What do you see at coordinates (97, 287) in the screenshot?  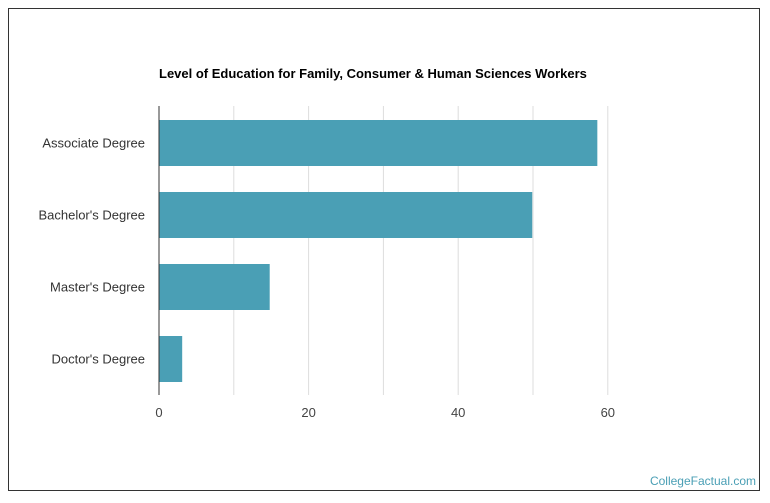 I see `category-label: Master's Degree` at bounding box center [97, 287].